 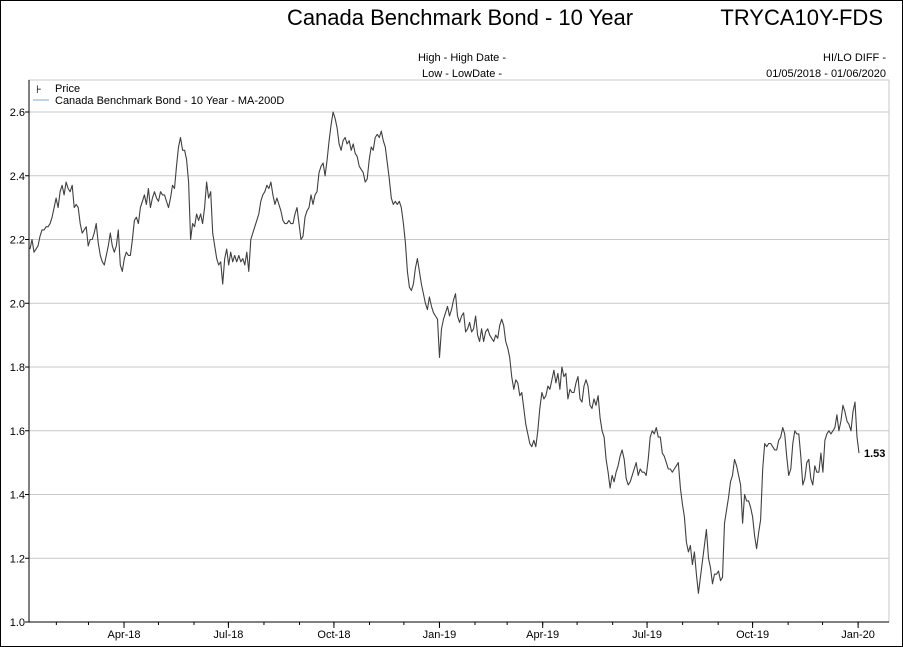 What do you see at coordinates (39, 90) in the screenshot?
I see `price-legend-symbol: ⊦` at bounding box center [39, 90].